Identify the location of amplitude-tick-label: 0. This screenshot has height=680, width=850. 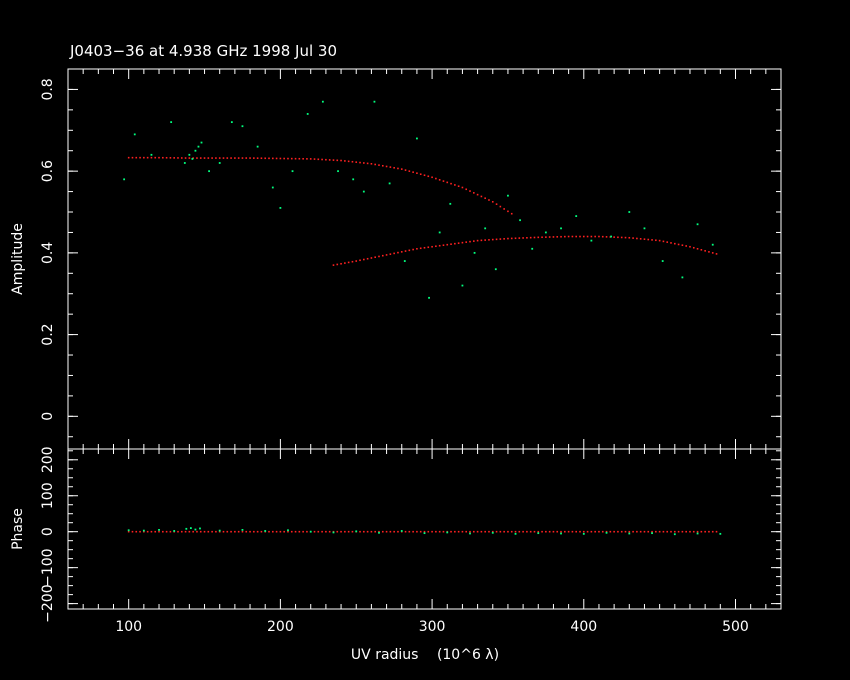
(48, 416).